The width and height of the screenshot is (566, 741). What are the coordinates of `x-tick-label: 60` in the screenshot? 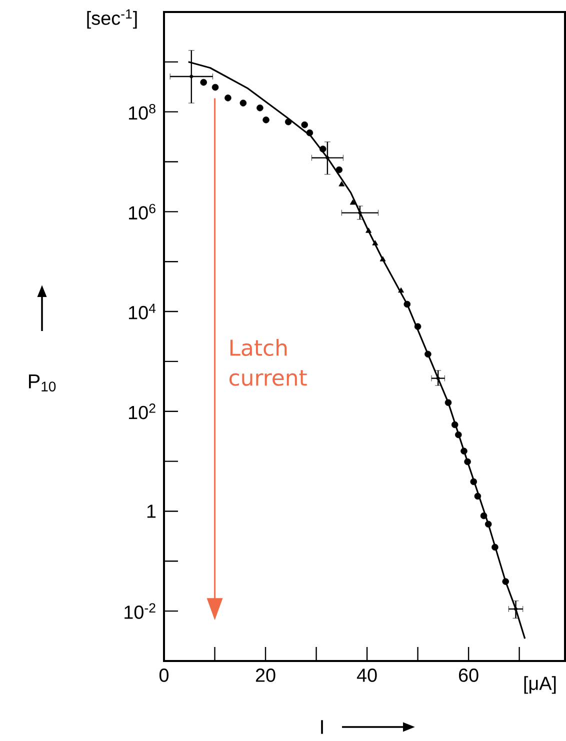 It's located at (468, 675).